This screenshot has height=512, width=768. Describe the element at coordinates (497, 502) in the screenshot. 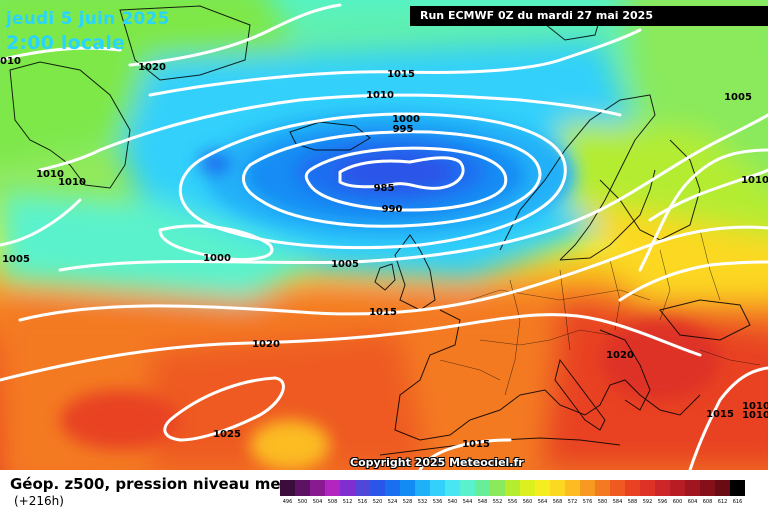

I see `color-scale-label: 552` at that location.